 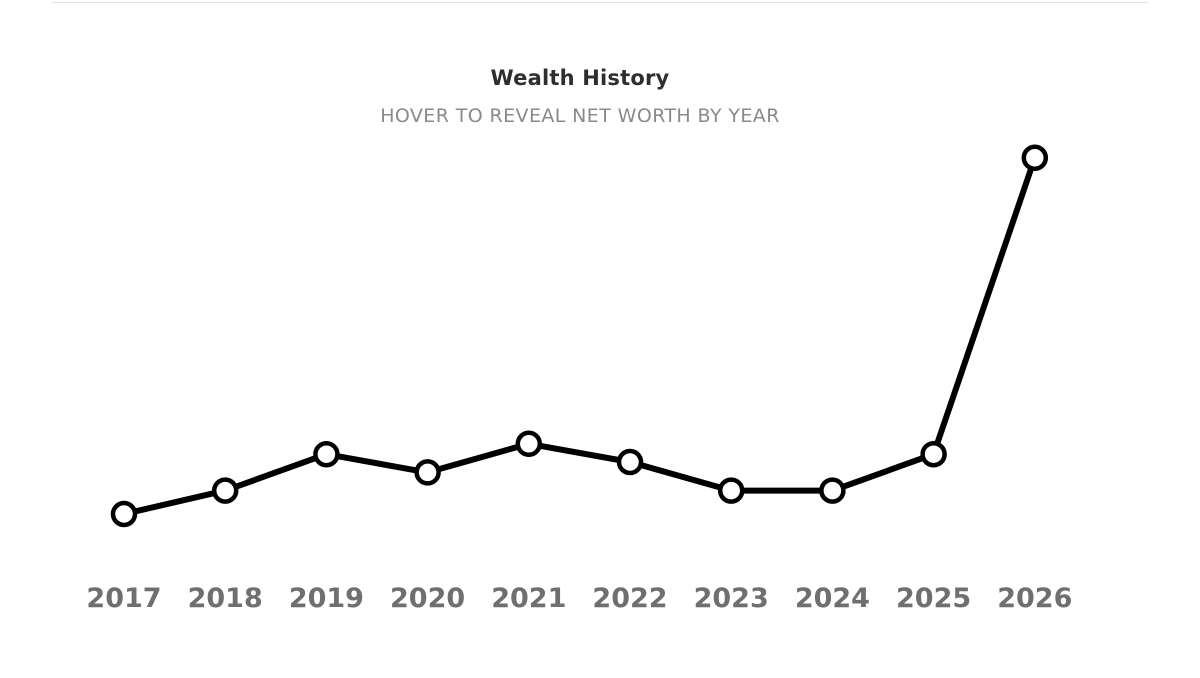 I want to click on data-point-2020, so click(x=427, y=472).